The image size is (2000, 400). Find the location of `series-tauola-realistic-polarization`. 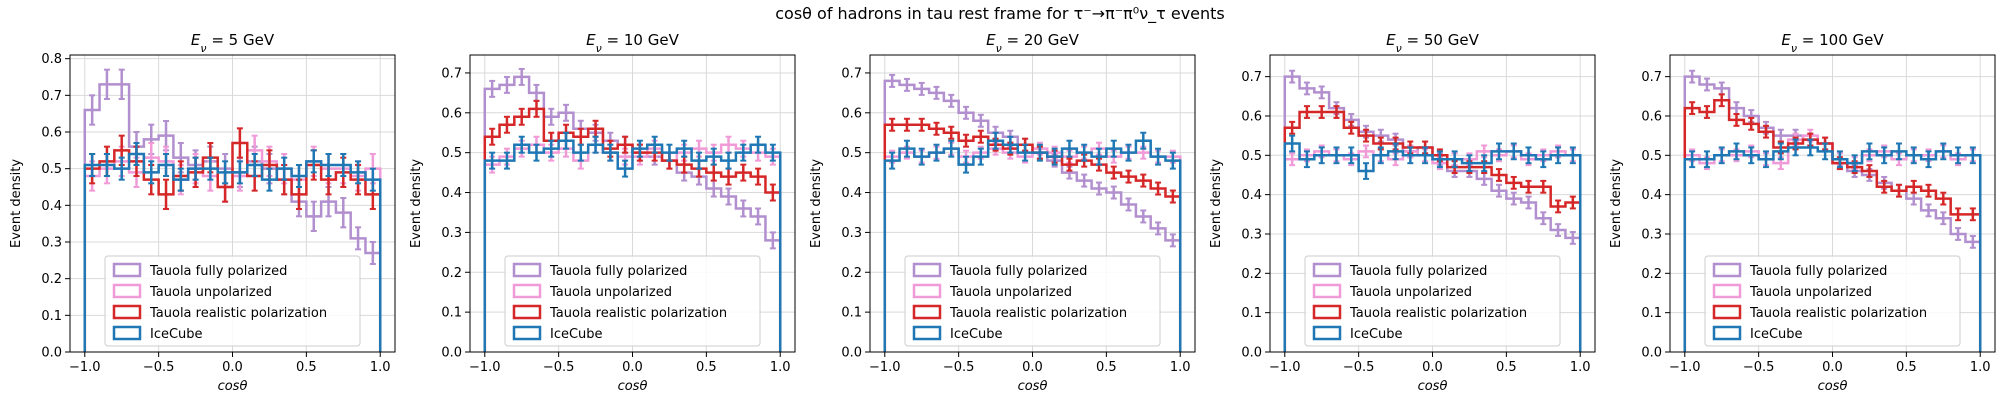

series-tauola-realistic-polarization is located at coordinates (1832, 222).